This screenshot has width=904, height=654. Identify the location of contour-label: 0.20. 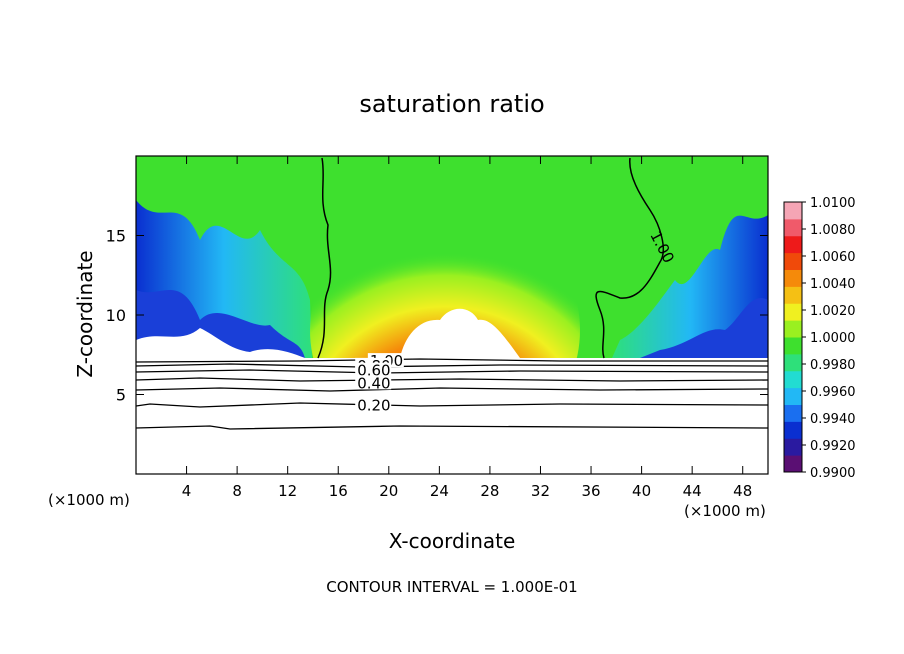
(373, 406).